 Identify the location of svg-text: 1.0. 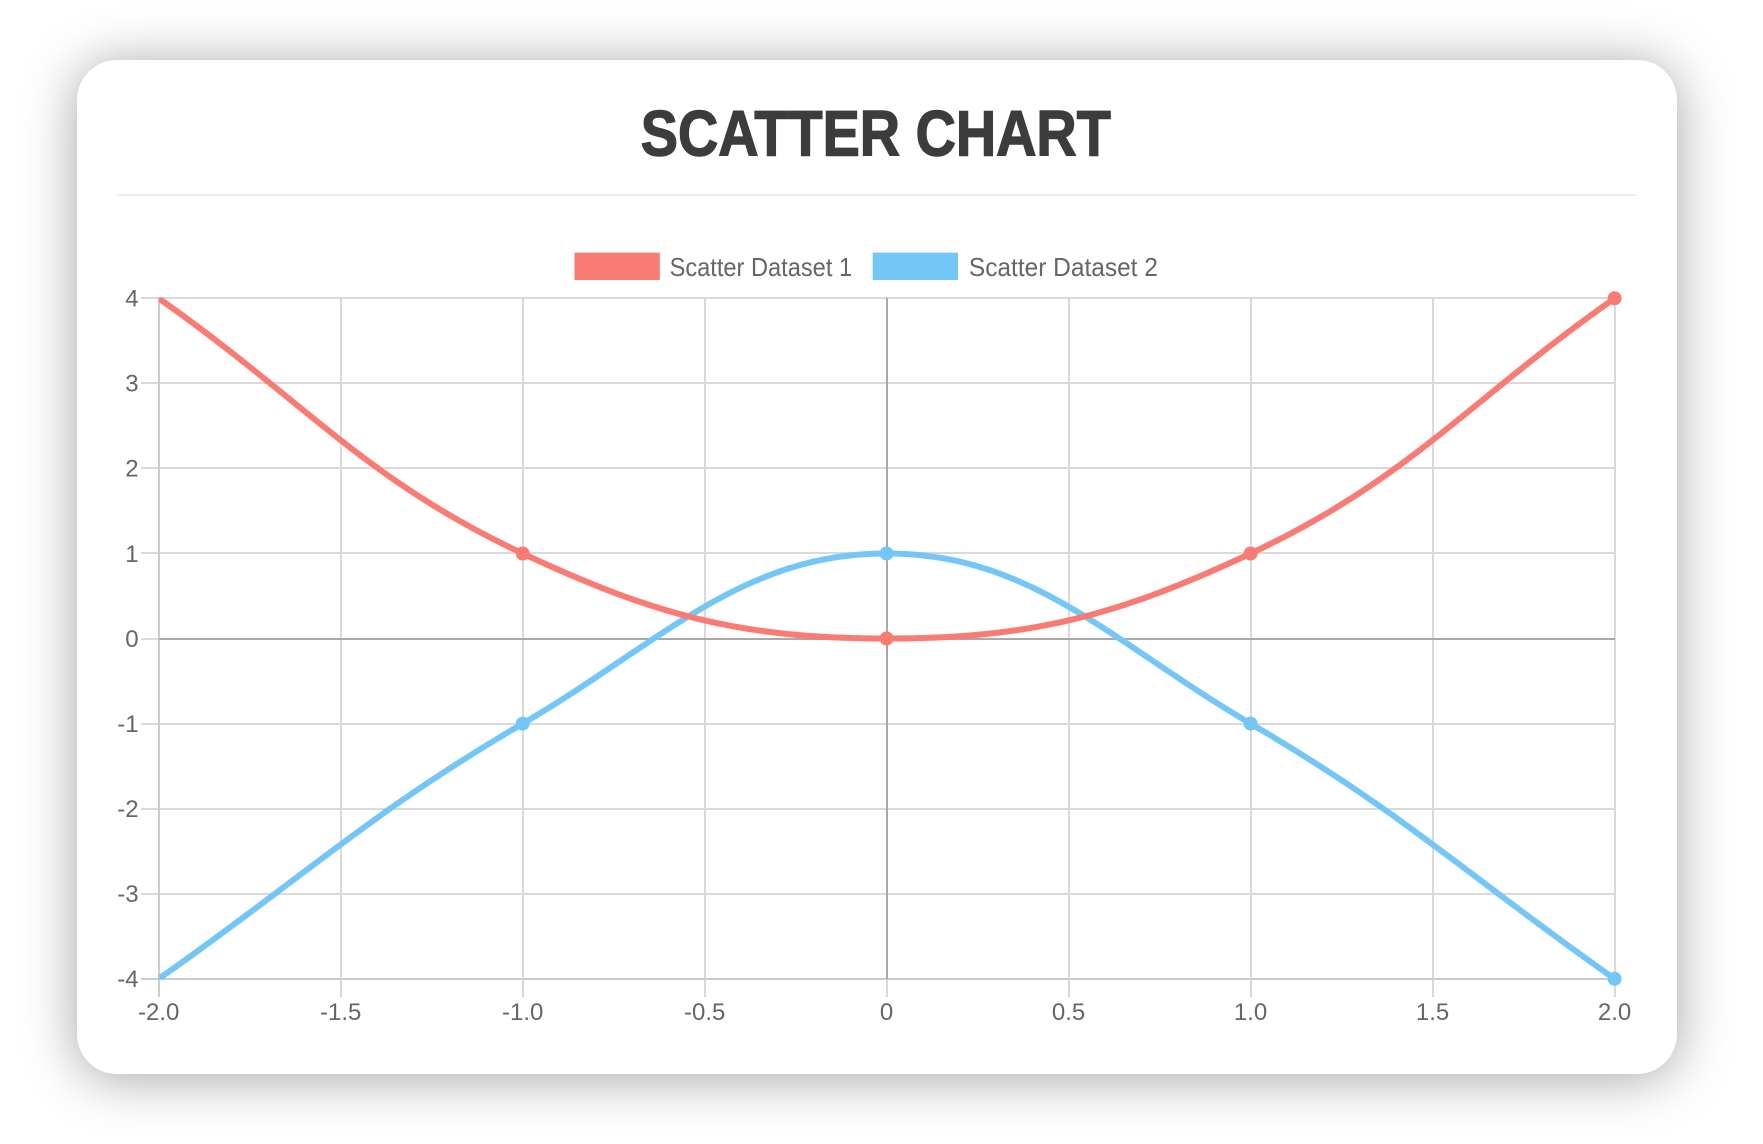
(1250, 1012).